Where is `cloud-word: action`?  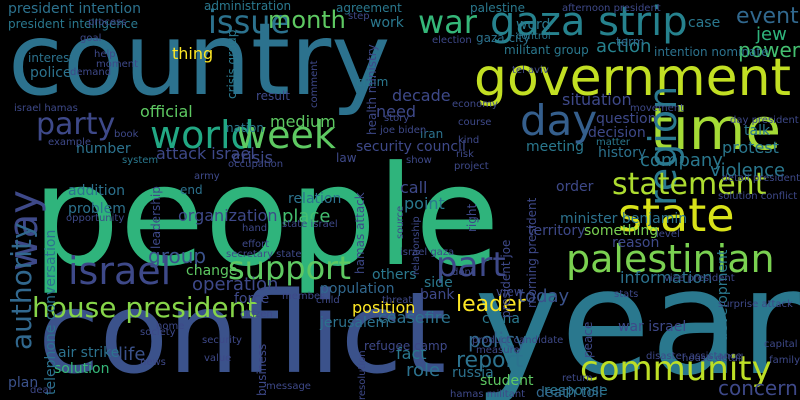 cloud-word: action is located at coordinates (624, 46).